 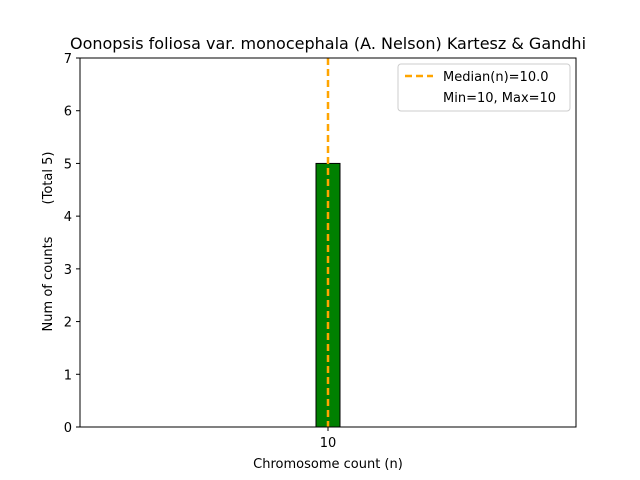 What do you see at coordinates (48, 283) in the screenshot?
I see `y-axis-label: Num of counts` at bounding box center [48, 283].